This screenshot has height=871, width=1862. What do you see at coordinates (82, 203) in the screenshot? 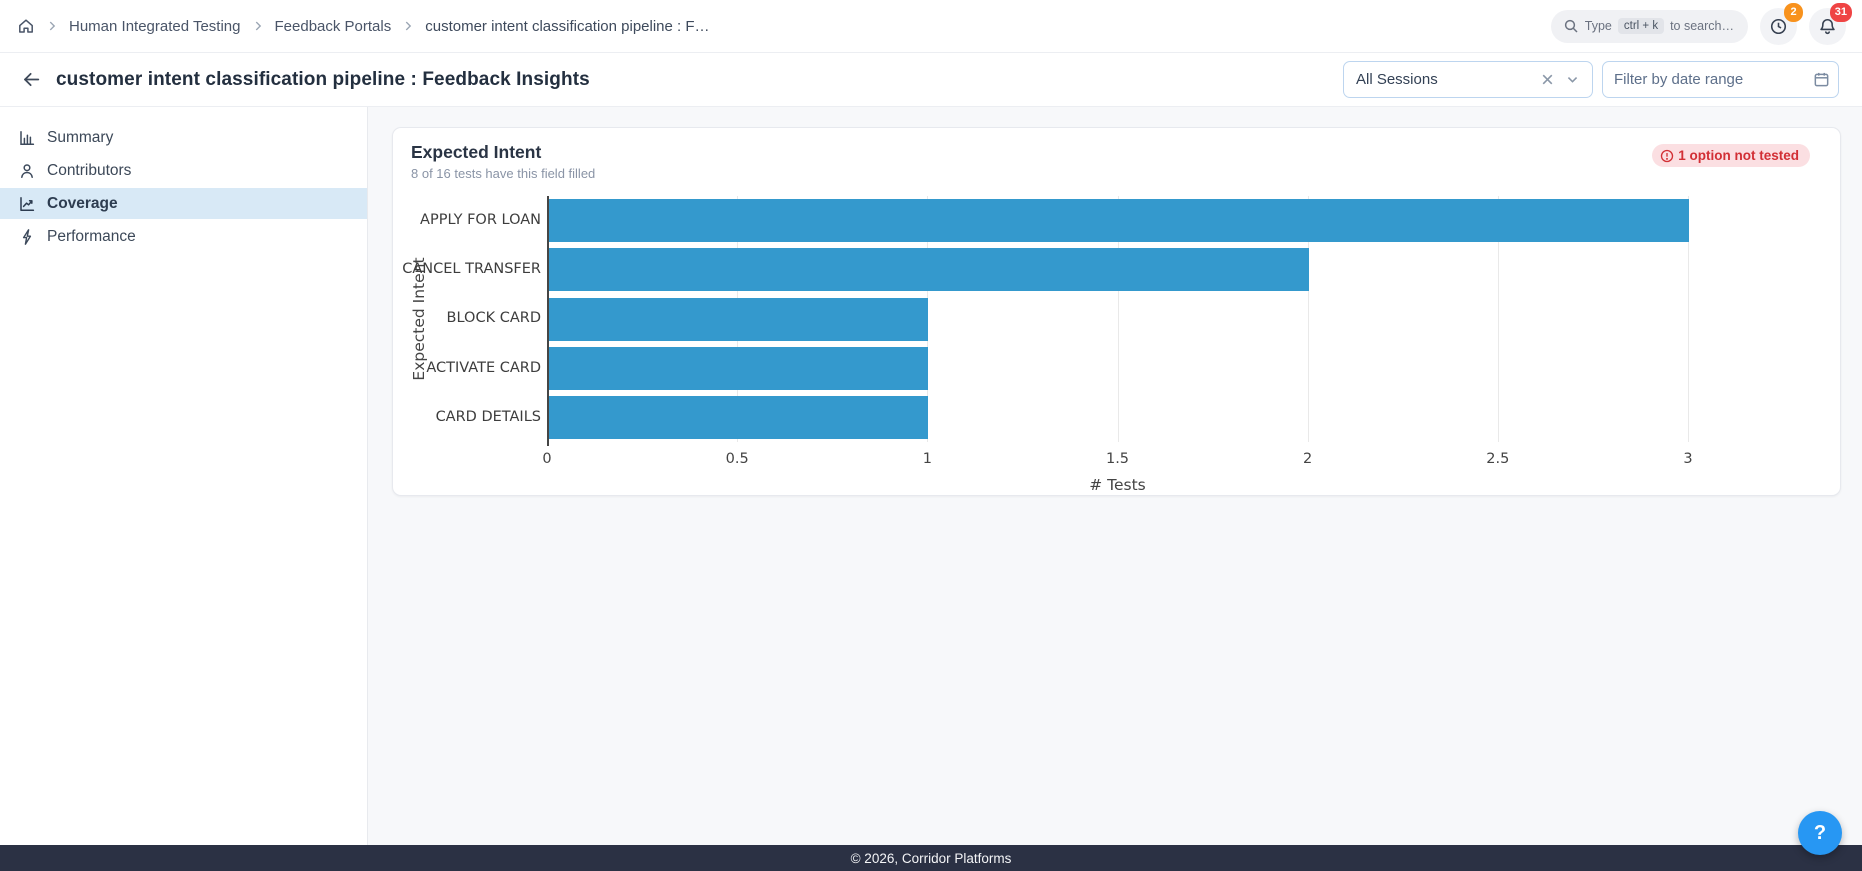
I see `sidebar-item-label: Coverage` at bounding box center [82, 203].